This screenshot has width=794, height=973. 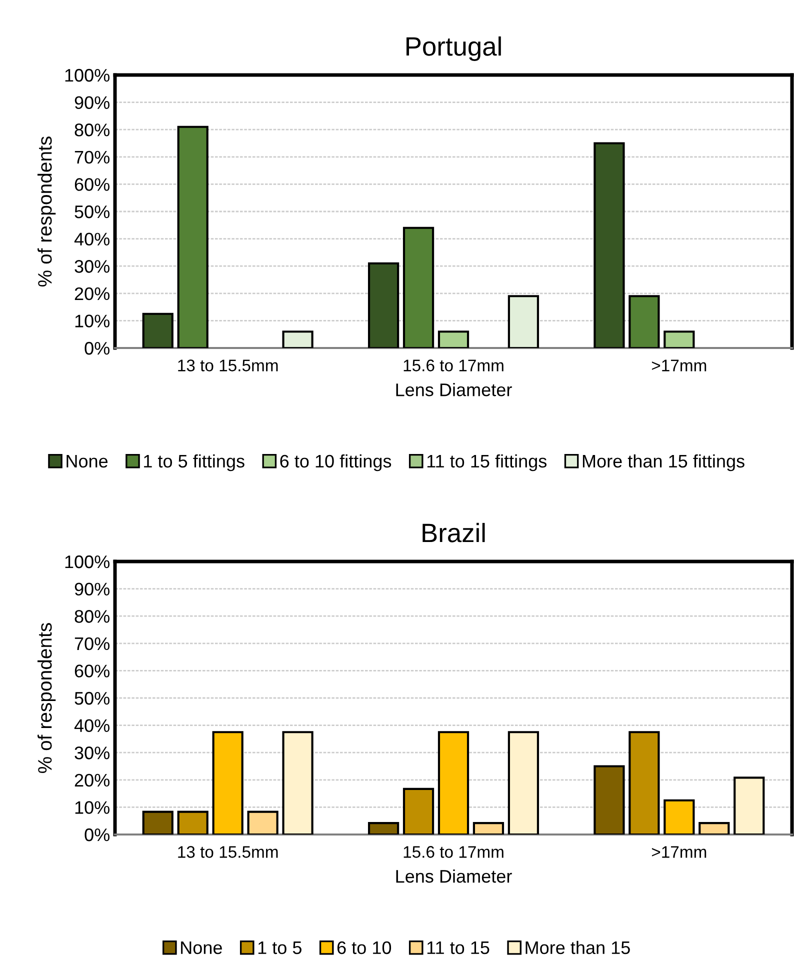 What do you see at coordinates (487, 463) in the screenshot?
I see `legend-label: 11 to 15 fittings` at bounding box center [487, 463].